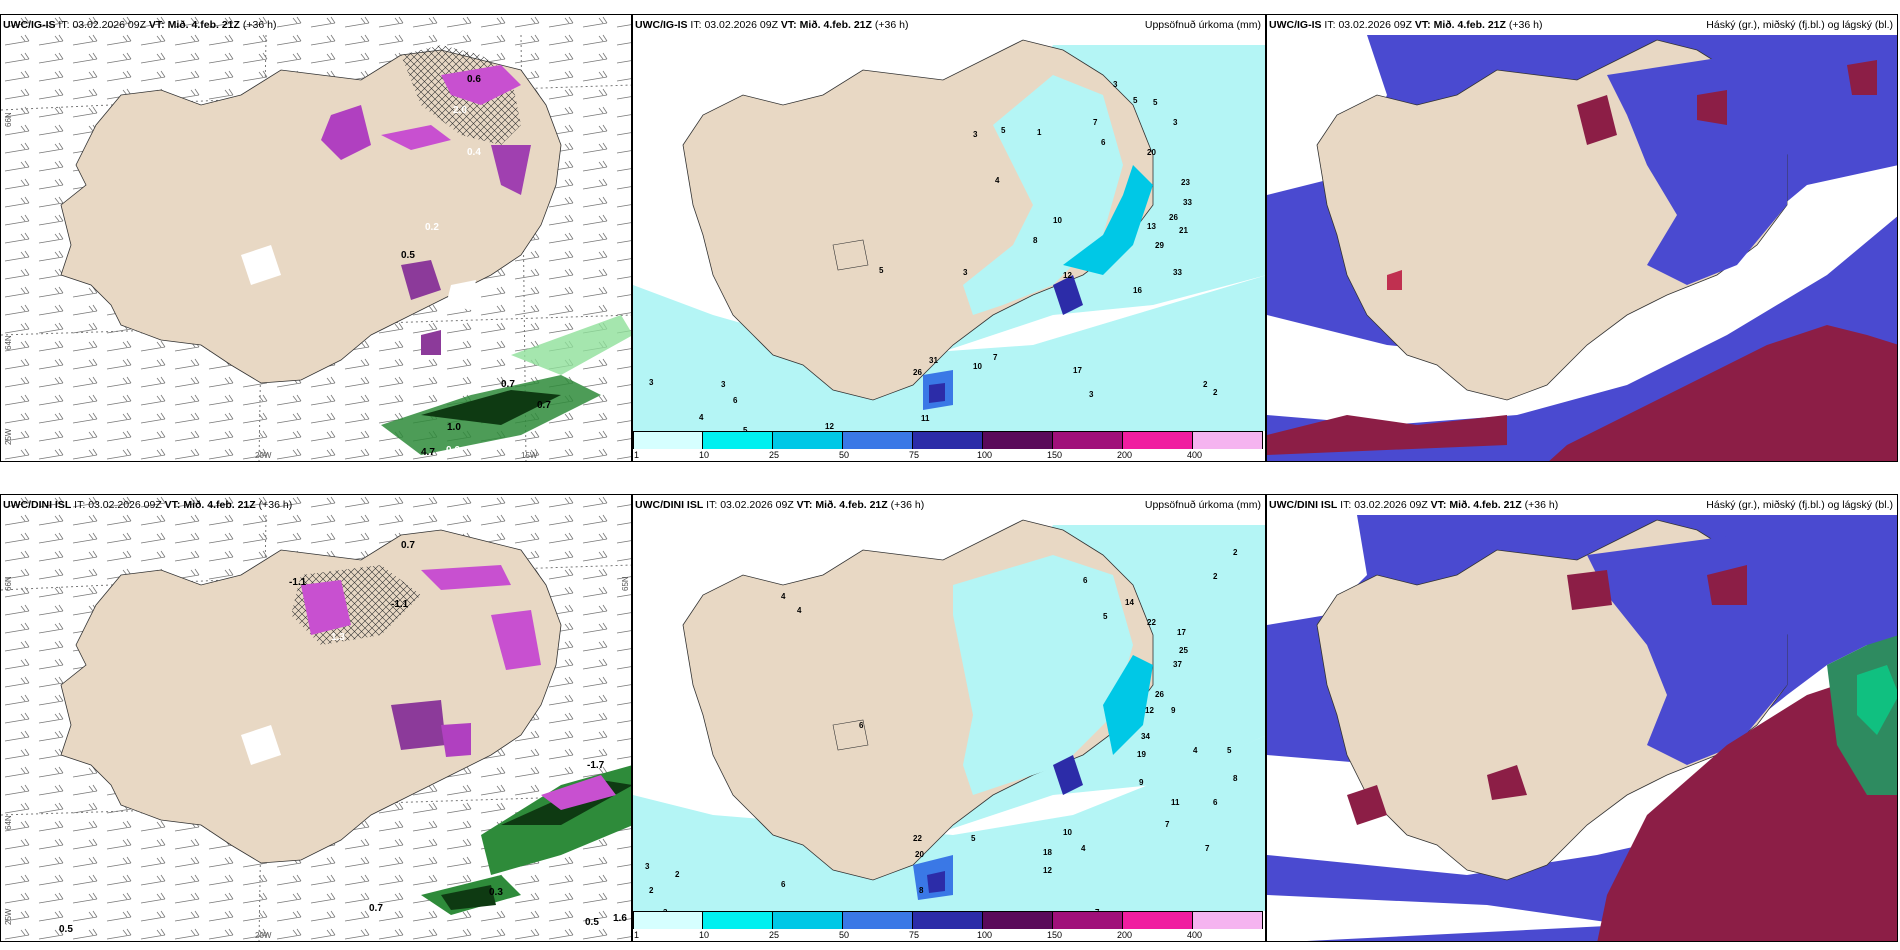 The height and width of the screenshot is (950, 1900). I want to click on precip-label: 17, so click(1181, 632).